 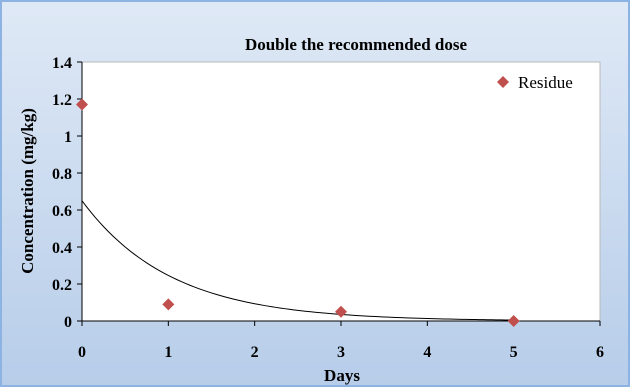 What do you see at coordinates (27, 191) in the screenshot?
I see `y-axis-title: Concentration (mg/kg)` at bounding box center [27, 191].